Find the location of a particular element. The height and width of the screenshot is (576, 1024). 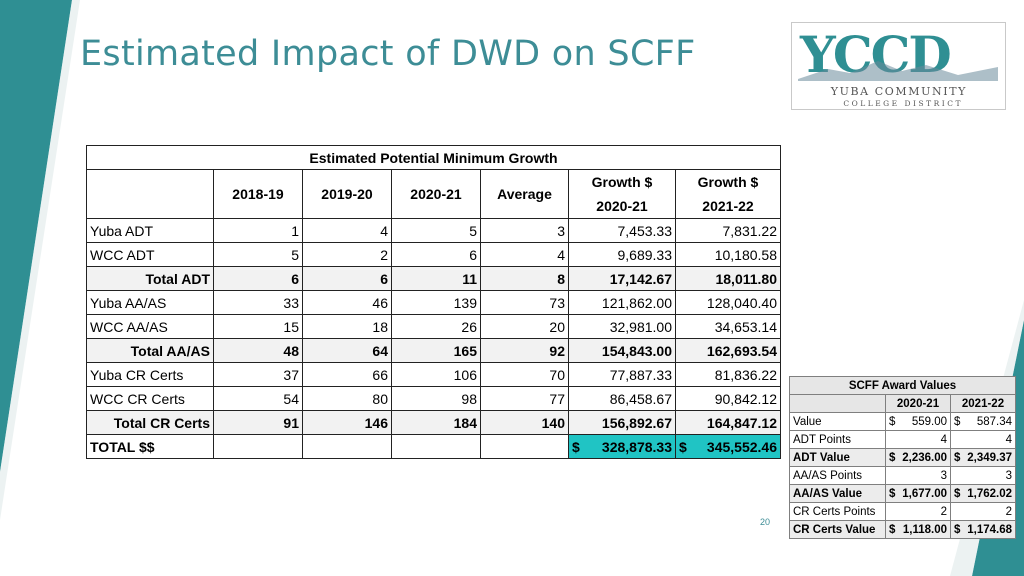

table-cell: 37 is located at coordinates (258, 374).